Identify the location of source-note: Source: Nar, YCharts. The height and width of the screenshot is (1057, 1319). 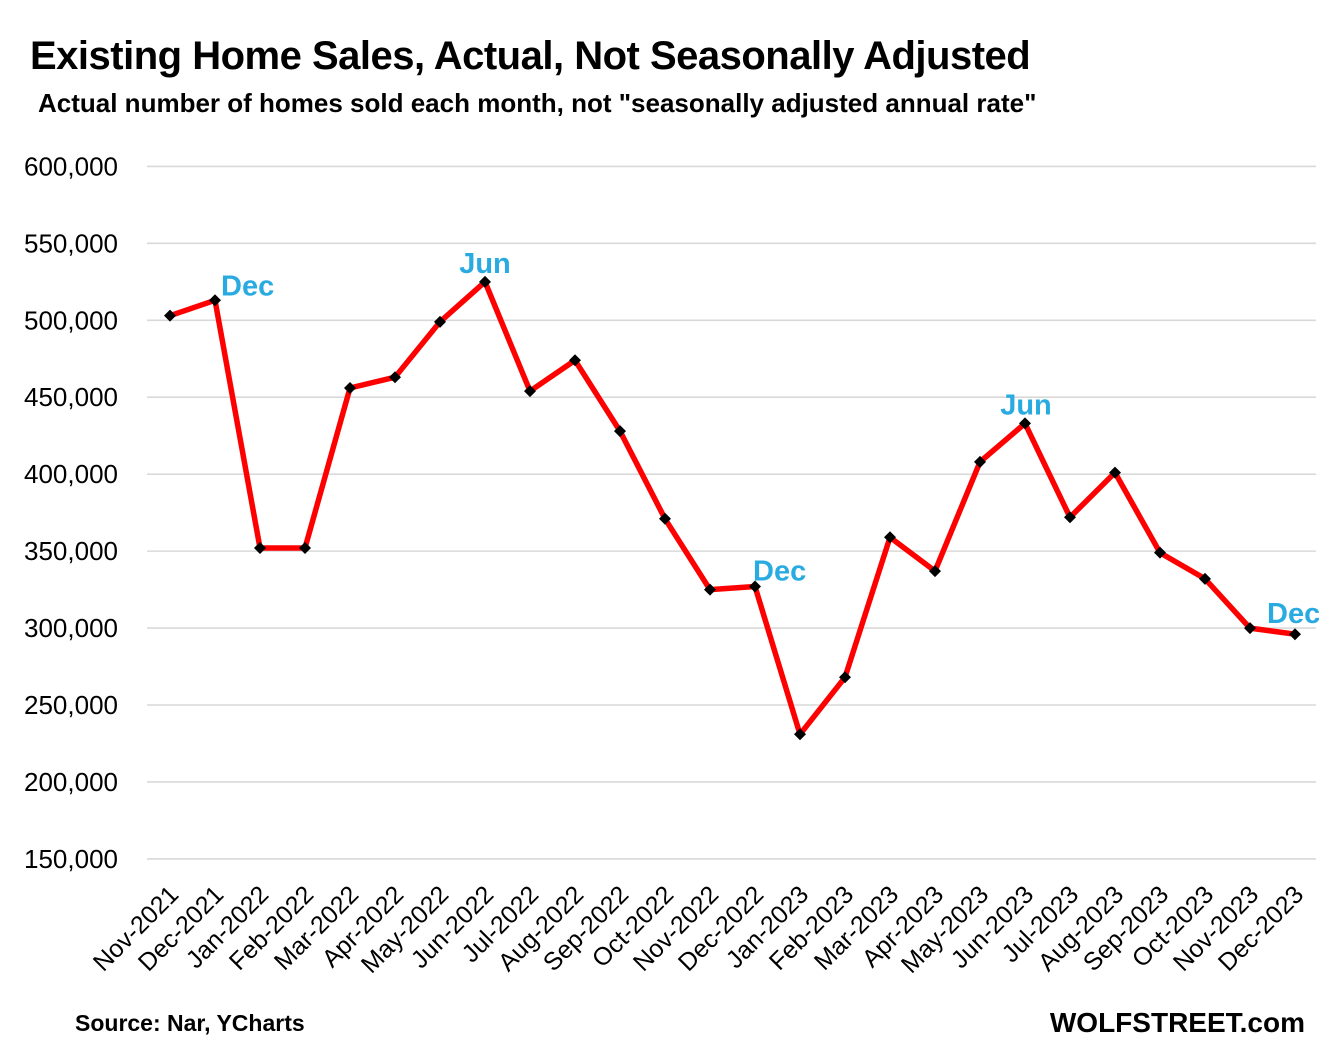
(190, 1023).